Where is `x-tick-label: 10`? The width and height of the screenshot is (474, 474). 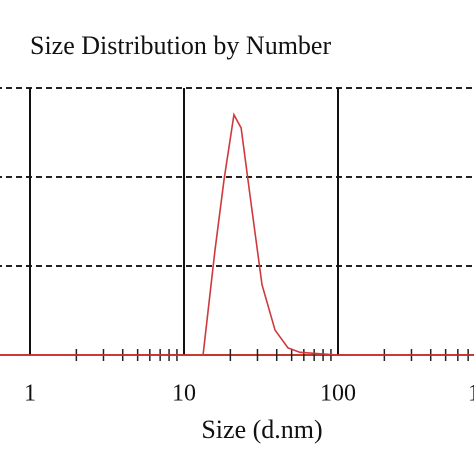 x-tick-label: 10 is located at coordinates (184, 394).